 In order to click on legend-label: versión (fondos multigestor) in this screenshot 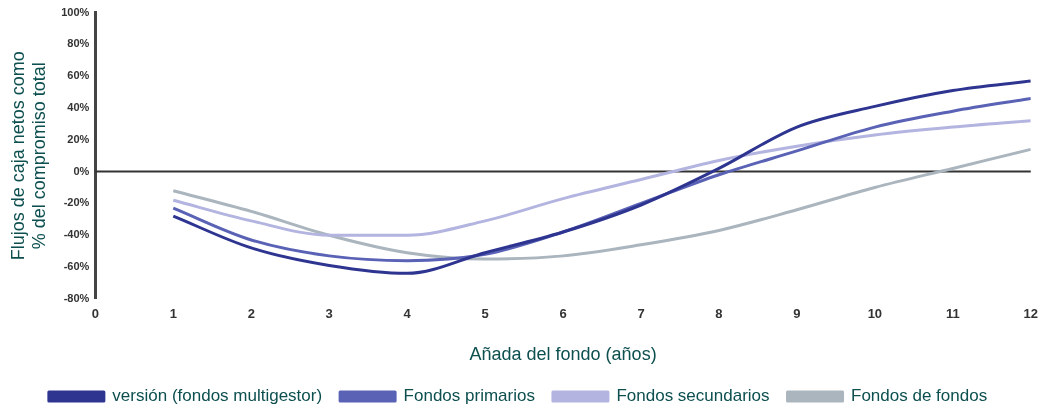, I will do `click(217, 396)`.